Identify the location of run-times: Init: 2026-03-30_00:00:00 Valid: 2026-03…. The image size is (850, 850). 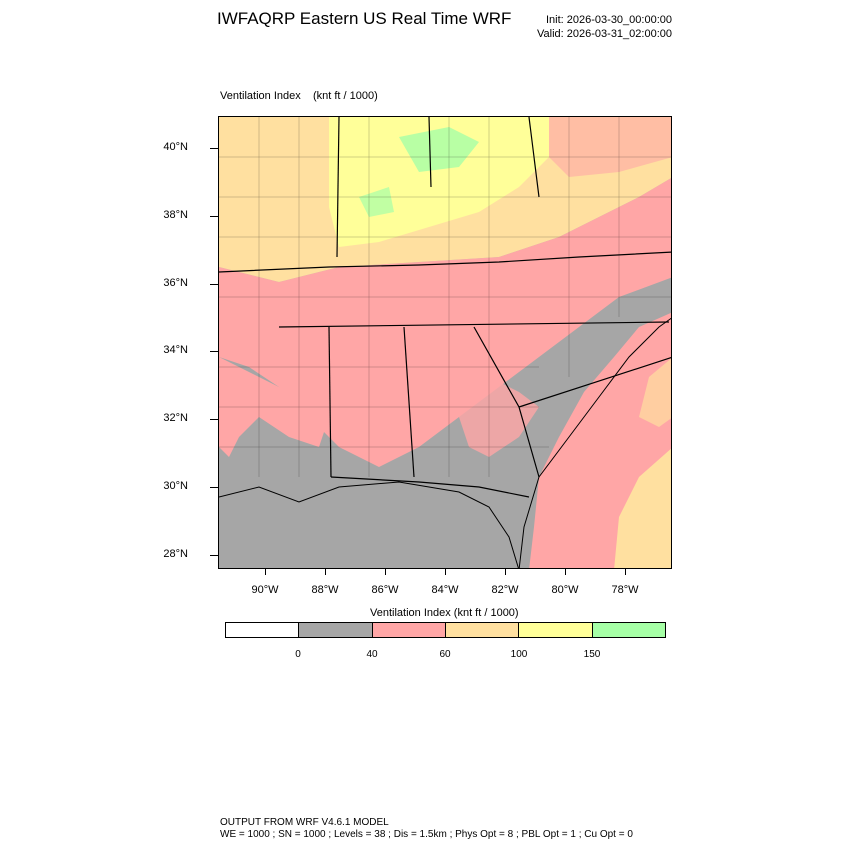
(604, 27).